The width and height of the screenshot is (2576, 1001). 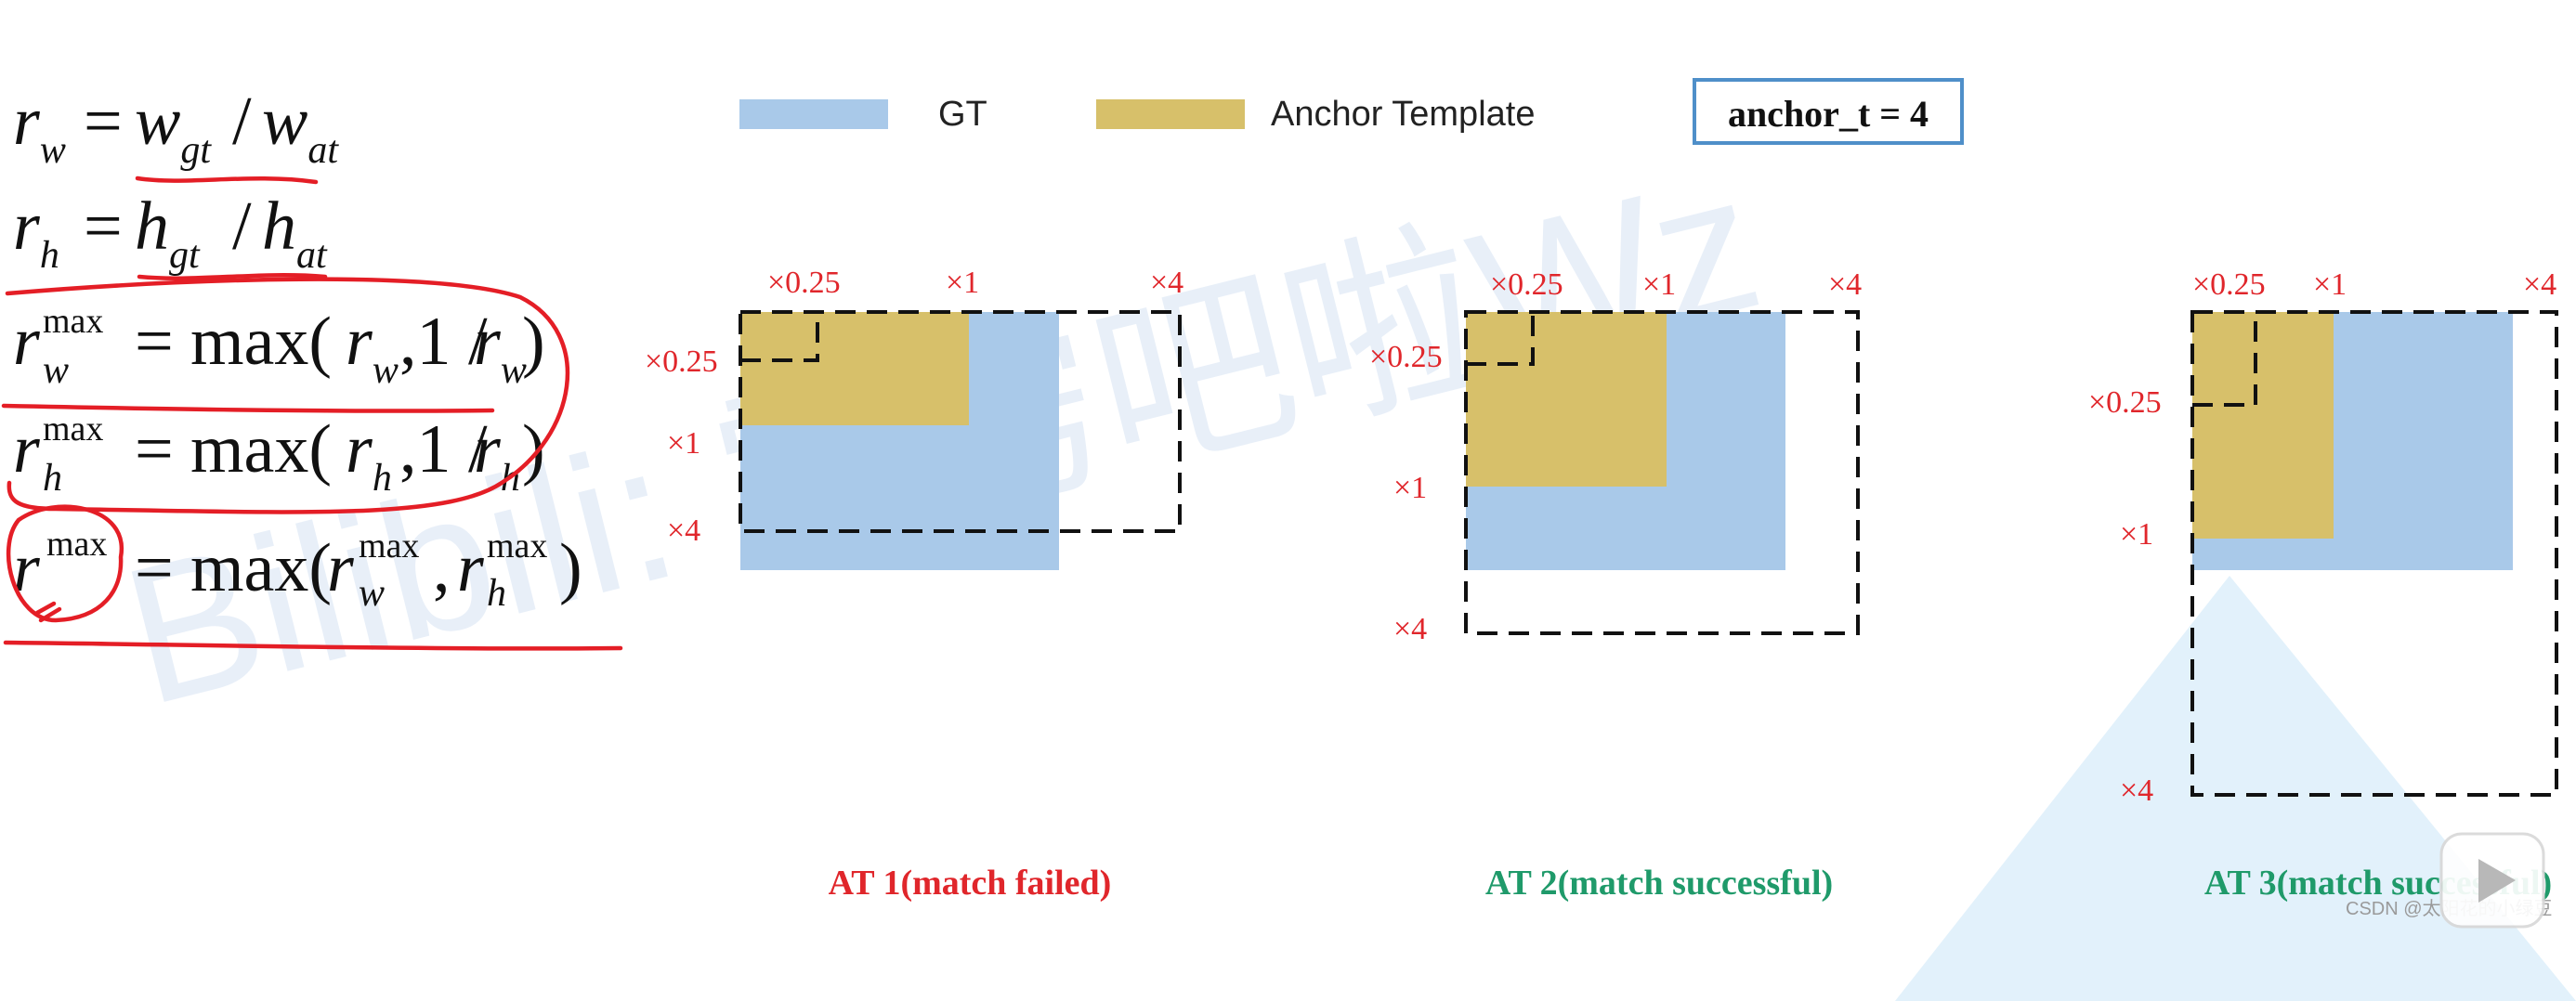 What do you see at coordinates (295, 232) in the screenshot?
I see `svg-text: hat` at bounding box center [295, 232].